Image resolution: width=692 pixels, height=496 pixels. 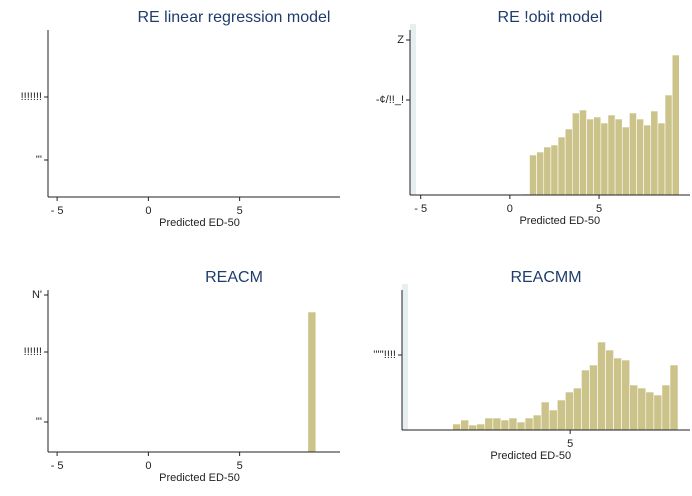 I want to click on y-tick-label: -¢/!!_!, so click(x=390, y=100).